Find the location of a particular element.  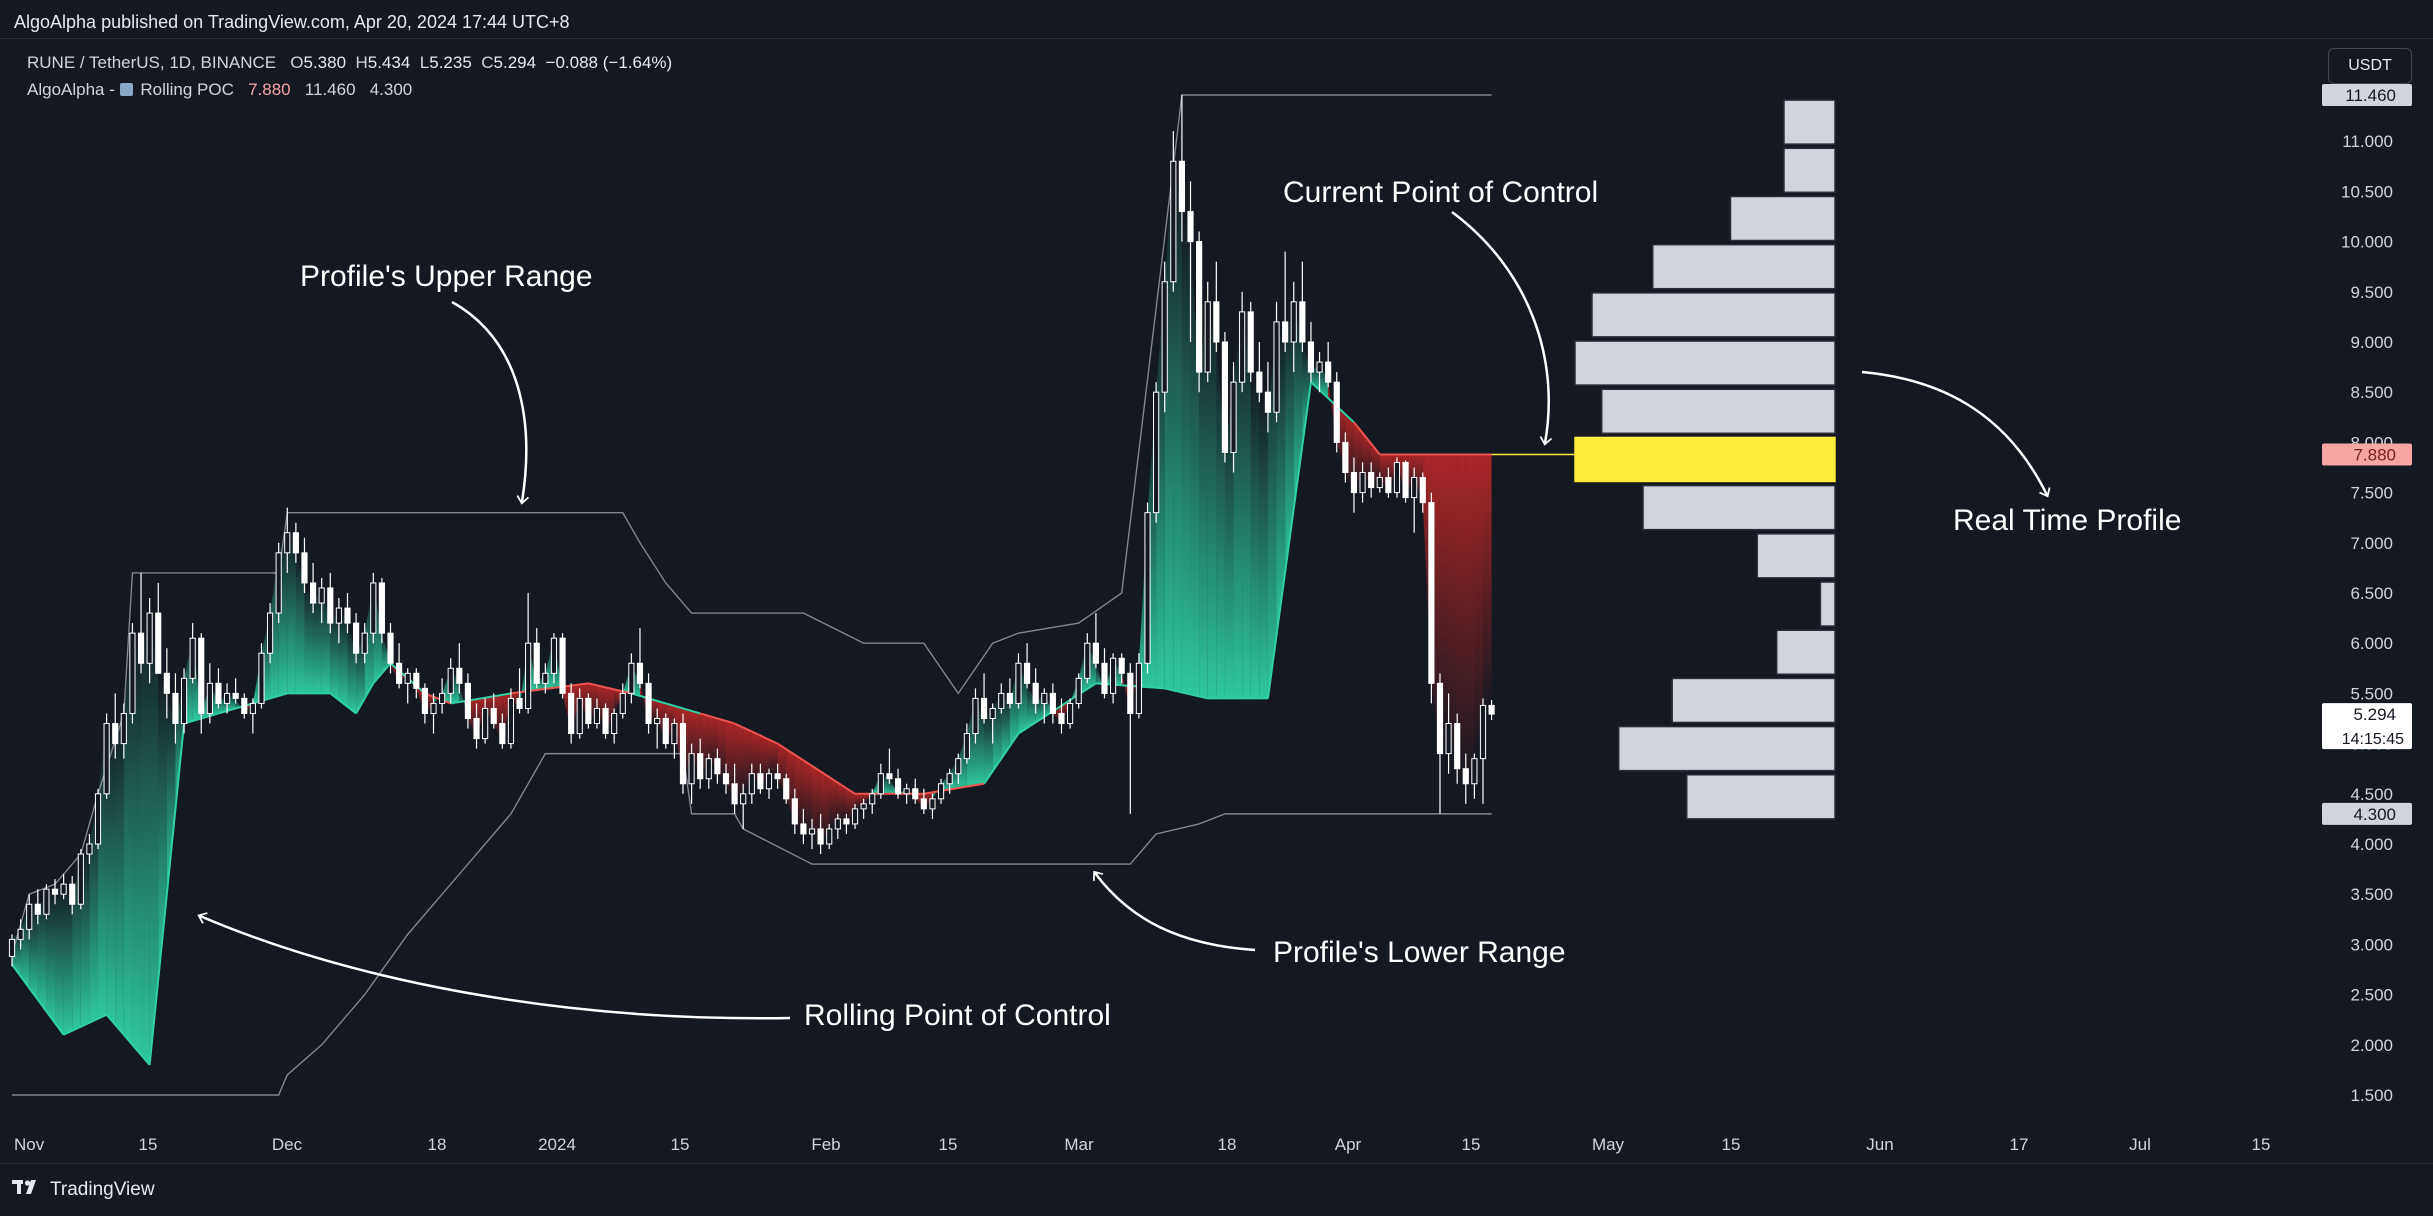

low-value: 5.235 is located at coordinates (450, 62).